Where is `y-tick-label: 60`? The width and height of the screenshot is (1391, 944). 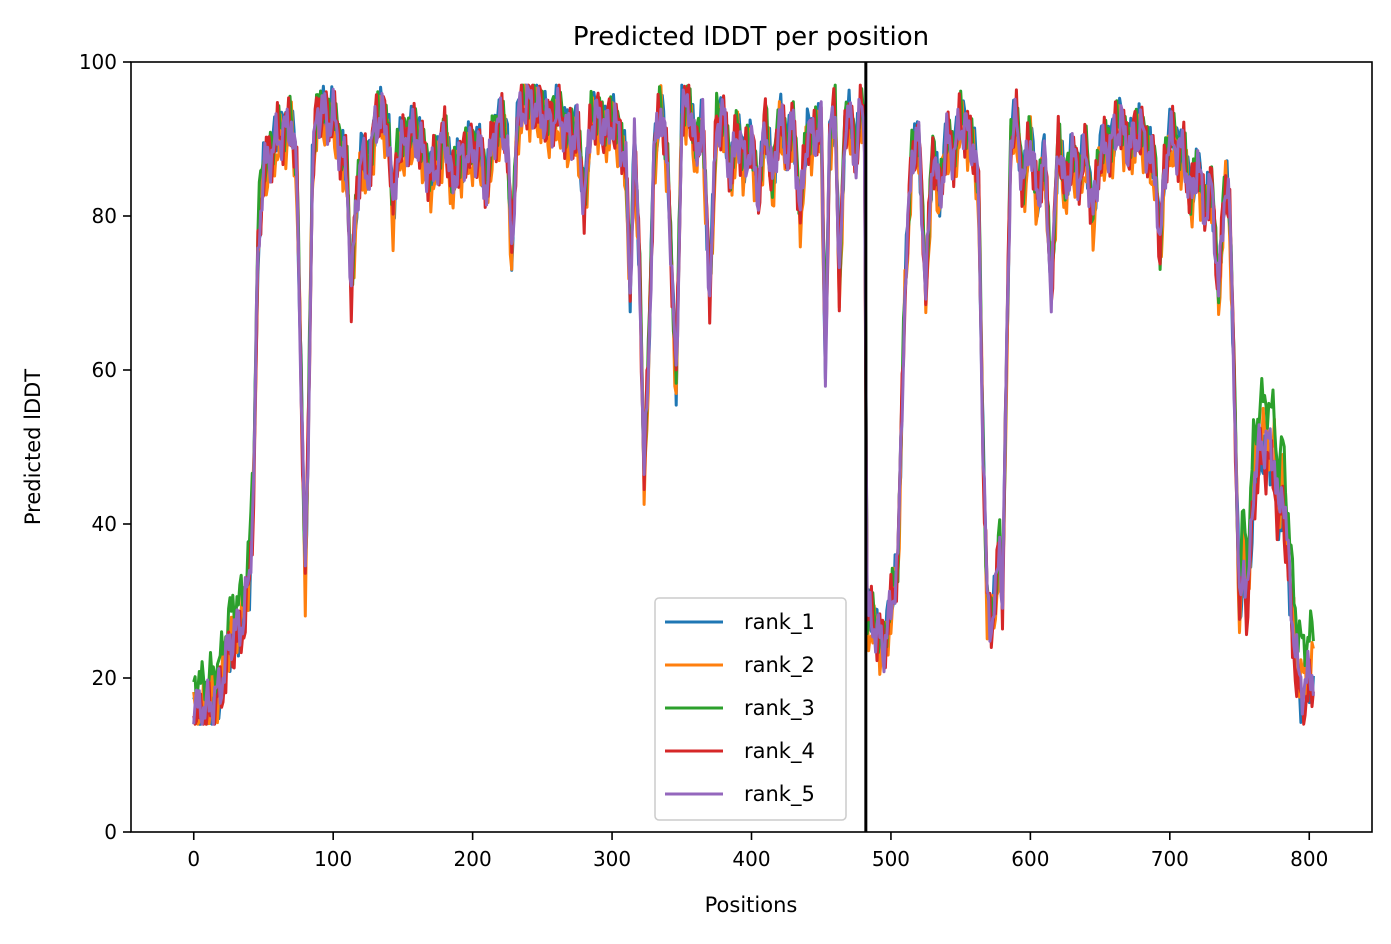 y-tick-label: 60 is located at coordinates (104, 370).